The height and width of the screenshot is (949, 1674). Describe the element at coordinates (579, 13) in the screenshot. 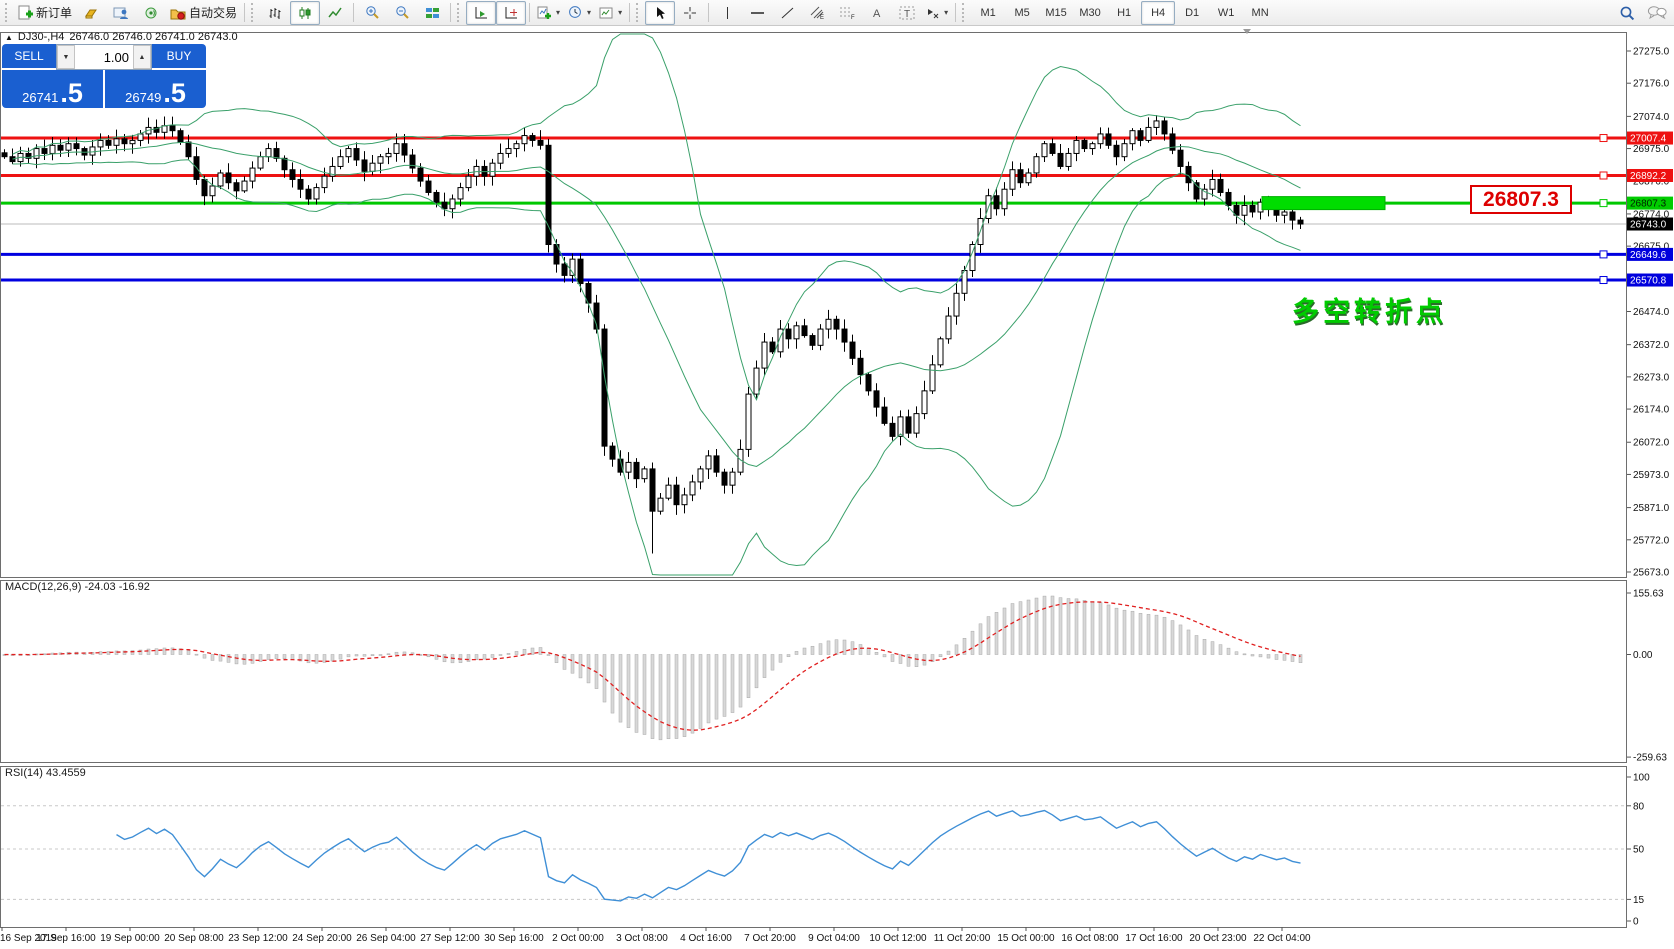

I see `periods-button: ▾` at that location.